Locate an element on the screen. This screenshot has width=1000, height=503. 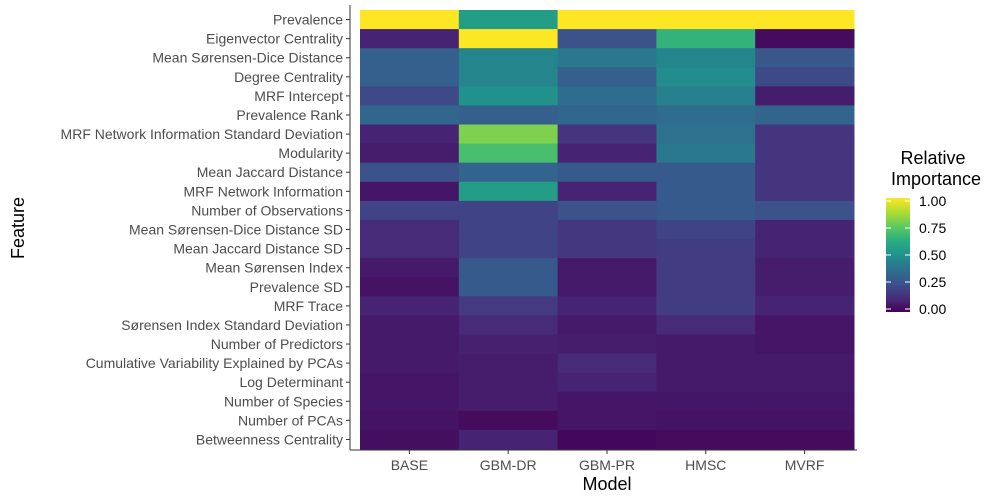
legend: Relative Importance 1.00 0.75 0.50 0.25 0.00 is located at coordinates (933, 232).